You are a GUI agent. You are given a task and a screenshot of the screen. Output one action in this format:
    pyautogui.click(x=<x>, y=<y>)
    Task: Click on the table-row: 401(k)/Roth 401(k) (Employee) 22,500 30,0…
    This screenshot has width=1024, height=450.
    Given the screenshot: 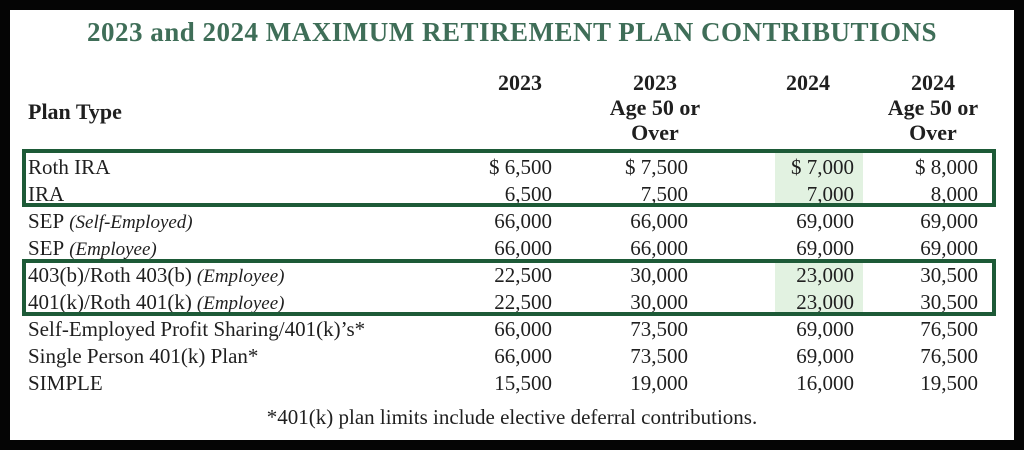 What is the action you would take?
    pyautogui.click(x=509, y=302)
    